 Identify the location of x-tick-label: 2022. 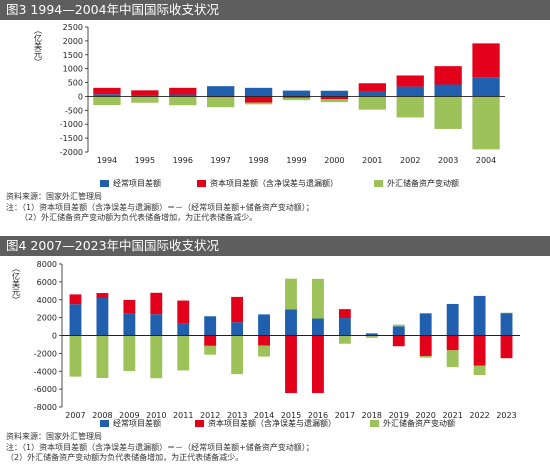
(479, 415).